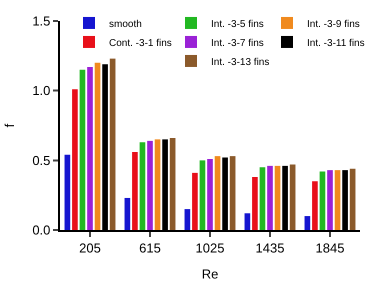  I want to click on legend-label: Int. -3-13 fins, so click(240, 62).